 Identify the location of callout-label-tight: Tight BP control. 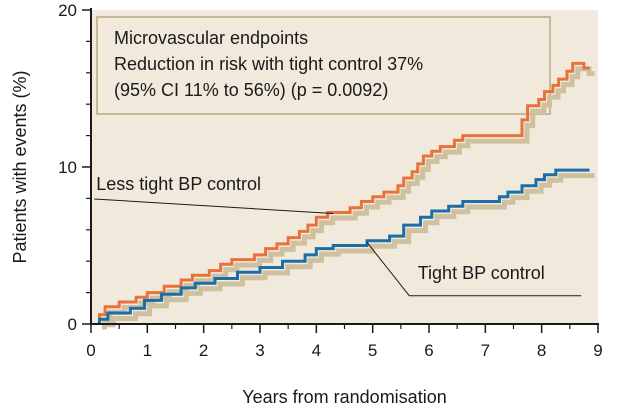
(481, 273).